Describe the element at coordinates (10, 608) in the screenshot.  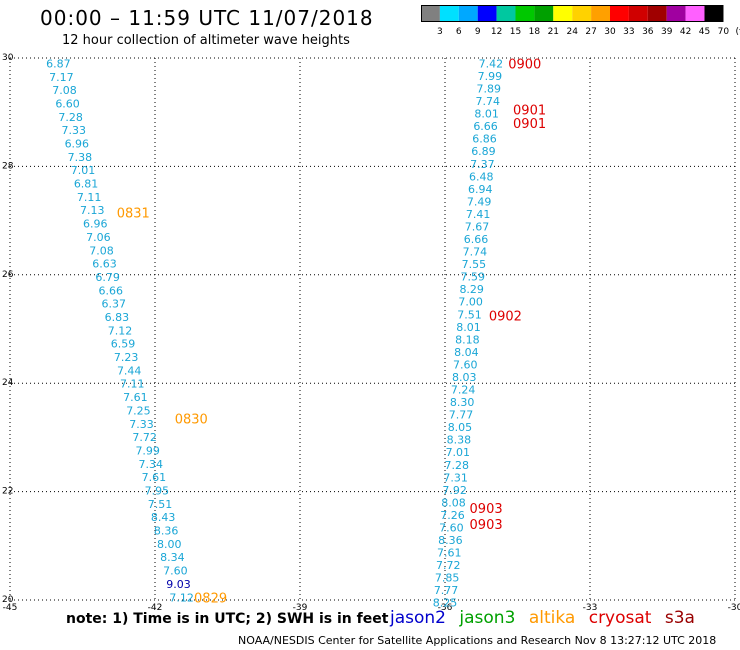
I see `x-tick-label: -45` at that location.